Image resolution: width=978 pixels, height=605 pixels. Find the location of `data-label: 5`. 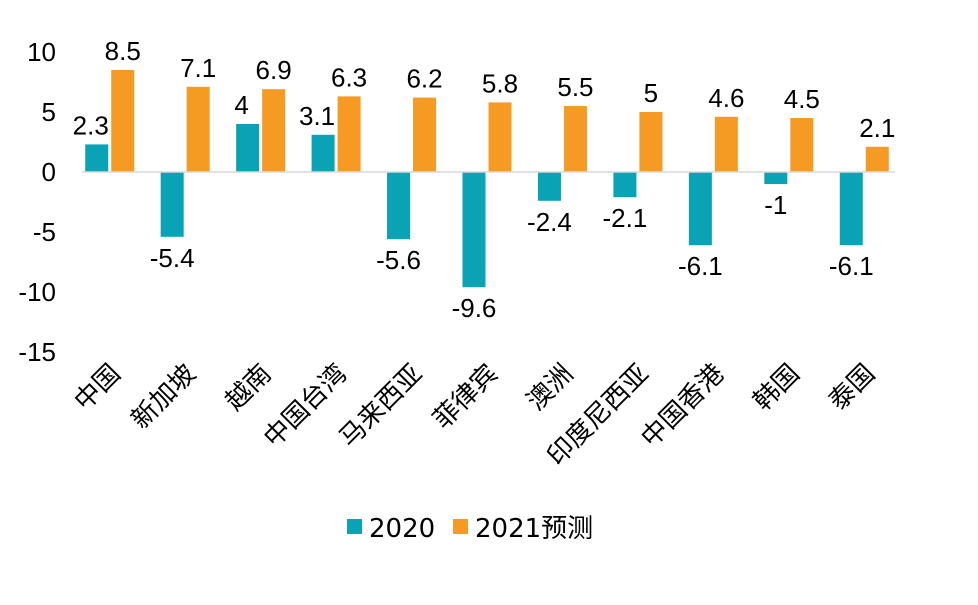

data-label: 5 is located at coordinates (651, 93).